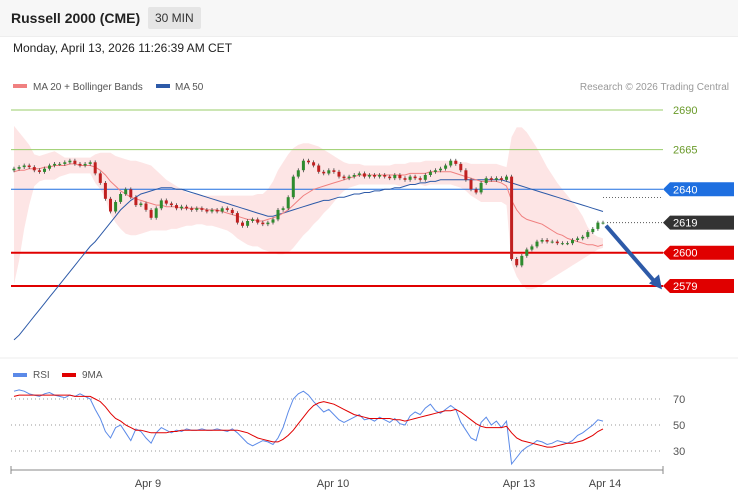 Image resolution: width=738 pixels, height=500 pixels. What do you see at coordinates (148, 484) in the screenshot?
I see `x-tick-label: Apr 9` at bounding box center [148, 484].